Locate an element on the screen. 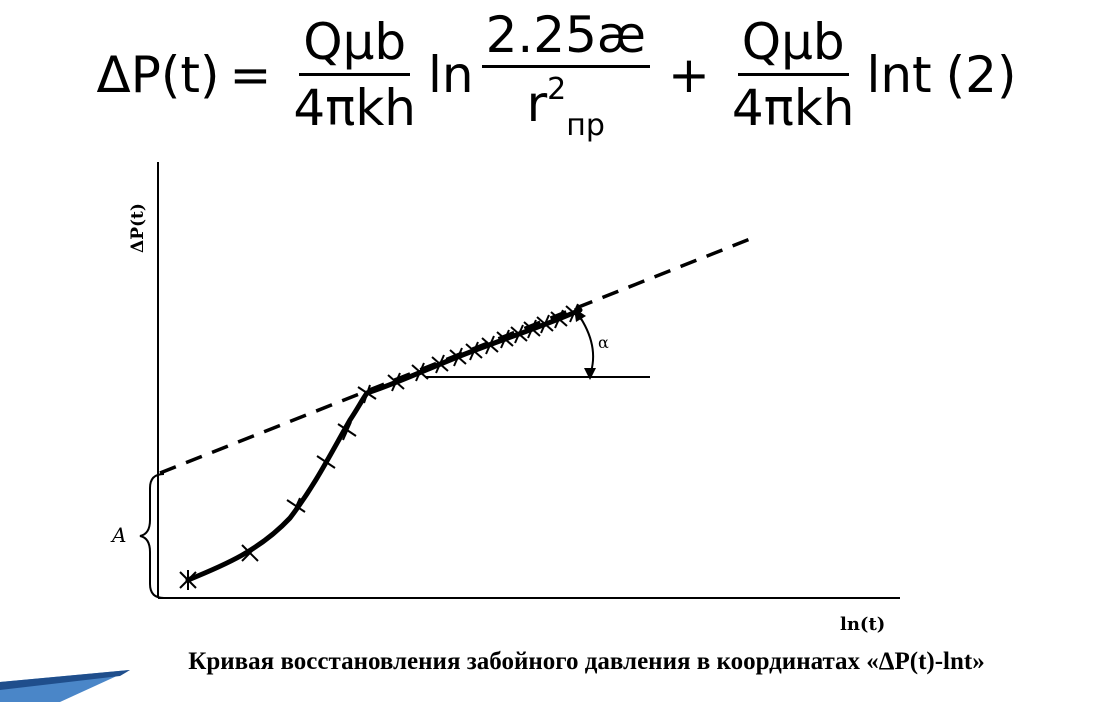 The width and height of the screenshot is (1113, 702). fraction-1: Qμb 4πkh is located at coordinates (354, 75).